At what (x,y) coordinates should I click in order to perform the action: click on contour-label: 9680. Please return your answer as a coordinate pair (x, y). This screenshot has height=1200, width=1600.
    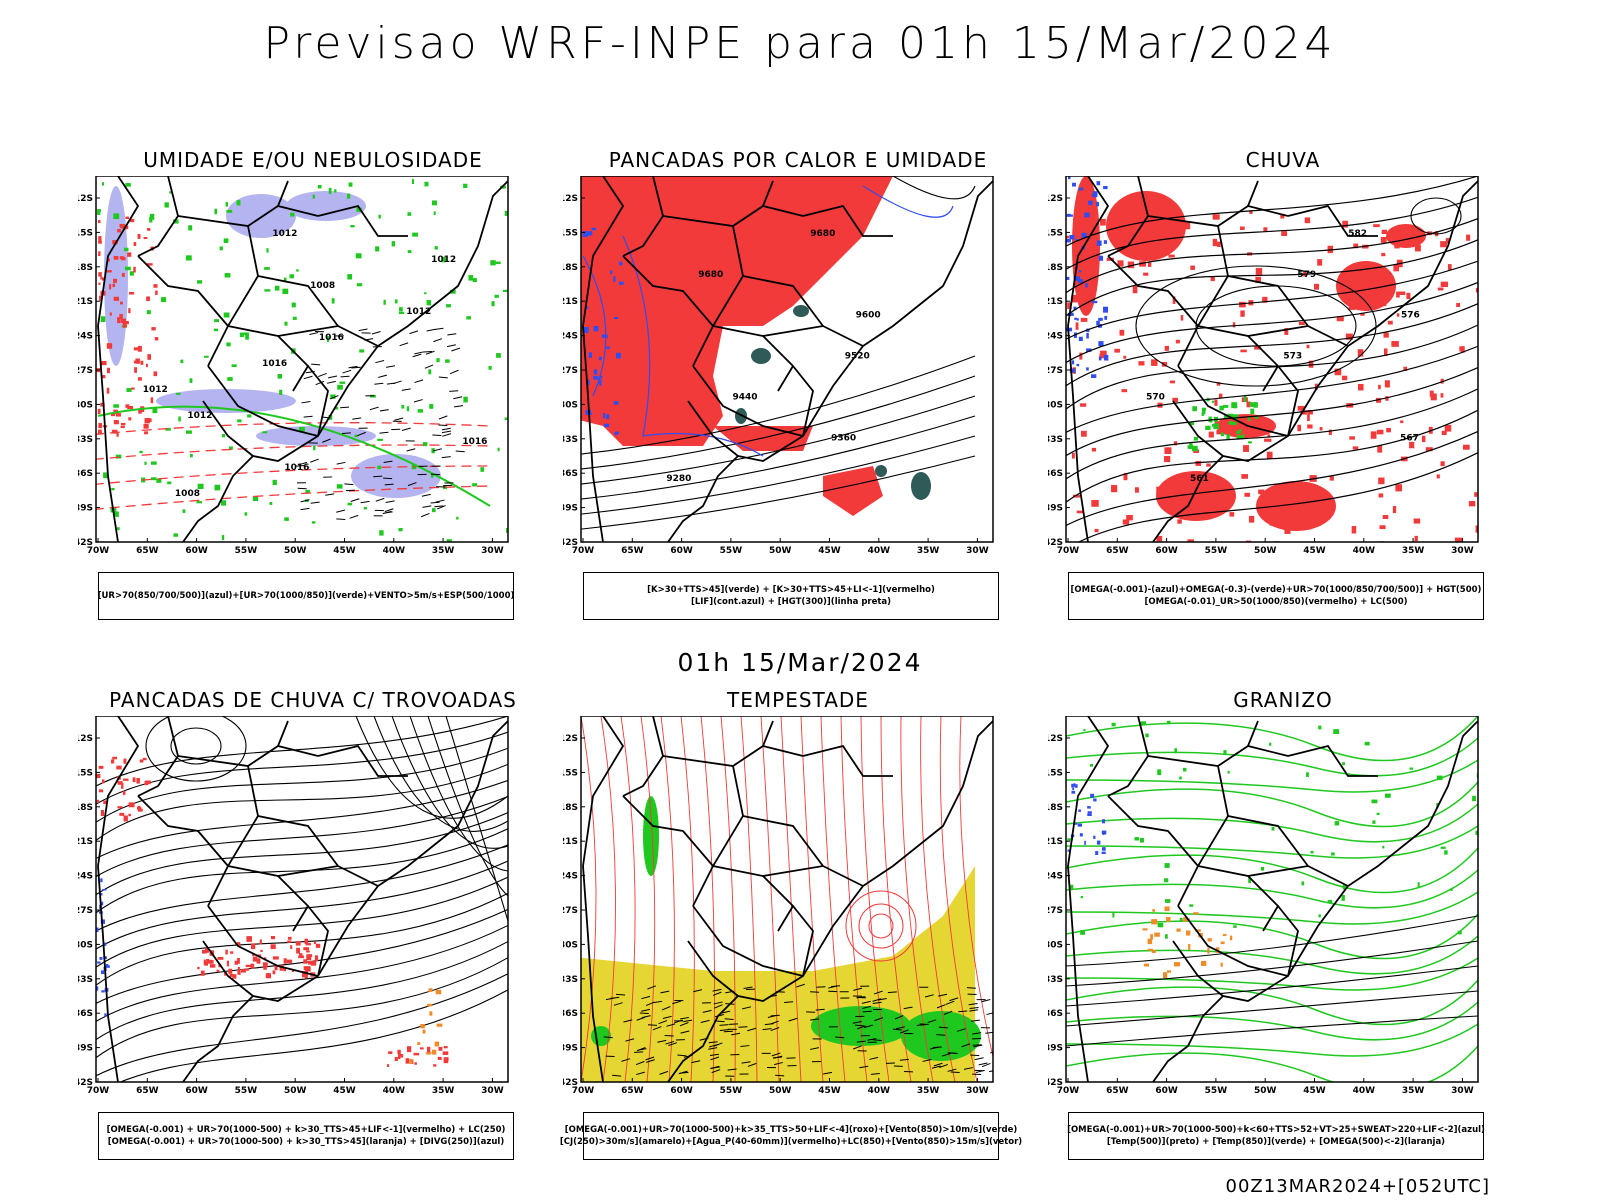
    Looking at the image, I should click on (822, 234).